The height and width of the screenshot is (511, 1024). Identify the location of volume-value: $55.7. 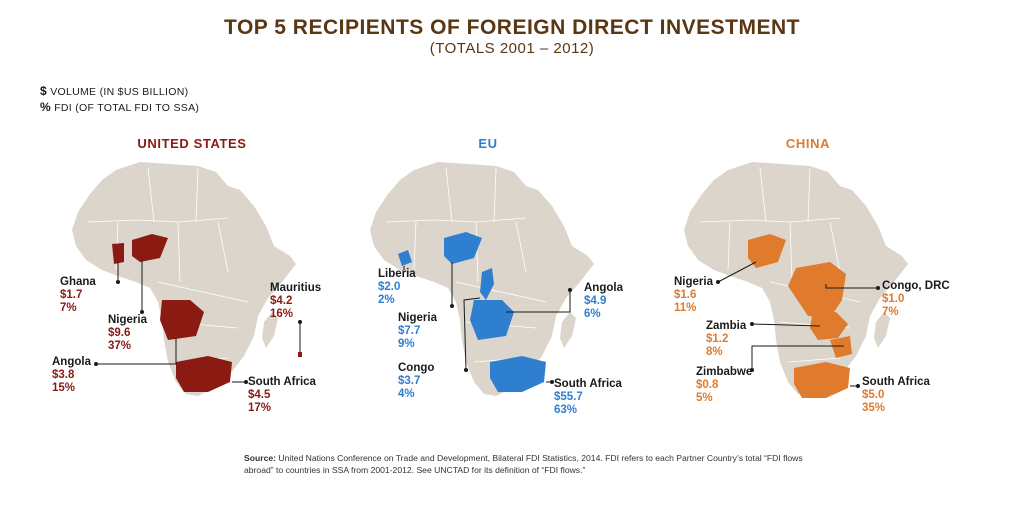
(568, 397).